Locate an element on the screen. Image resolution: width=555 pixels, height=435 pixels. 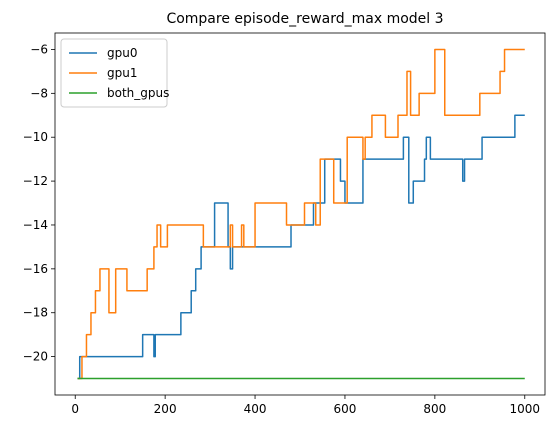
y-tick-label: −10 is located at coordinates (35, 137).